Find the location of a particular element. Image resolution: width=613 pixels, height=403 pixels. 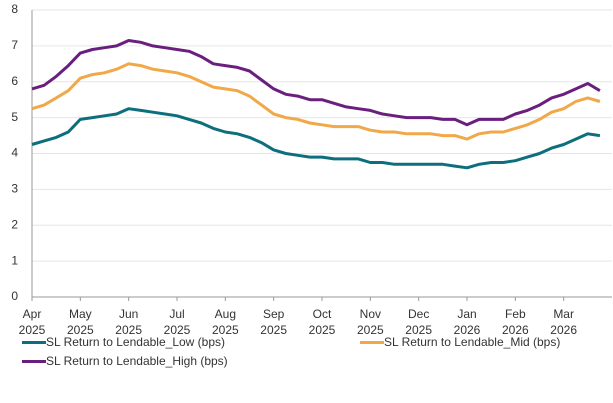

x-tick-label: Jun 2025 is located at coordinates (128, 322).